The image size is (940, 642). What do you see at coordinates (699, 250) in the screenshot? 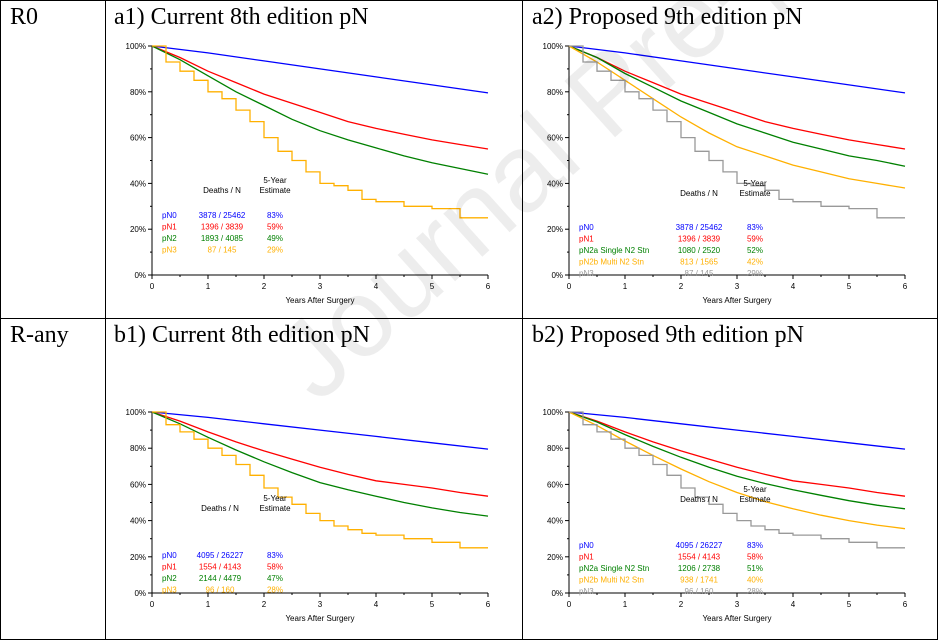
I see `legend-deaths-pn2a-single-n2-stn: 1080 / 2520` at bounding box center [699, 250].